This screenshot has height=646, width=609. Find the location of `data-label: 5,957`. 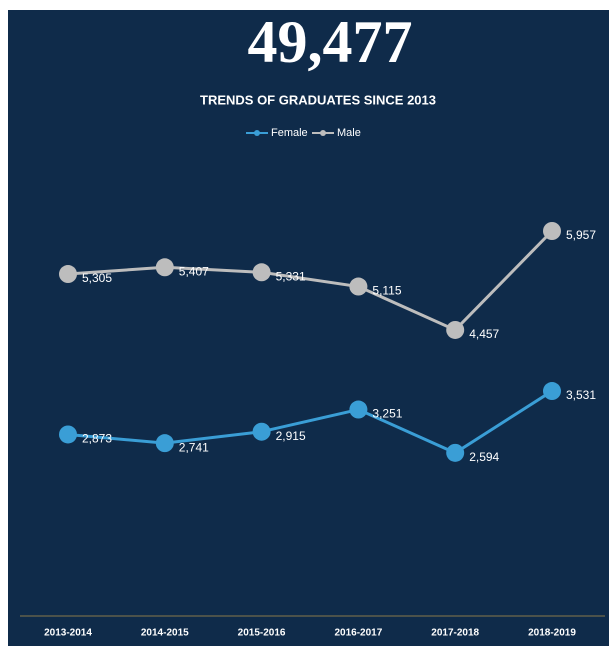

data-label: 5,957 is located at coordinates (581, 235).